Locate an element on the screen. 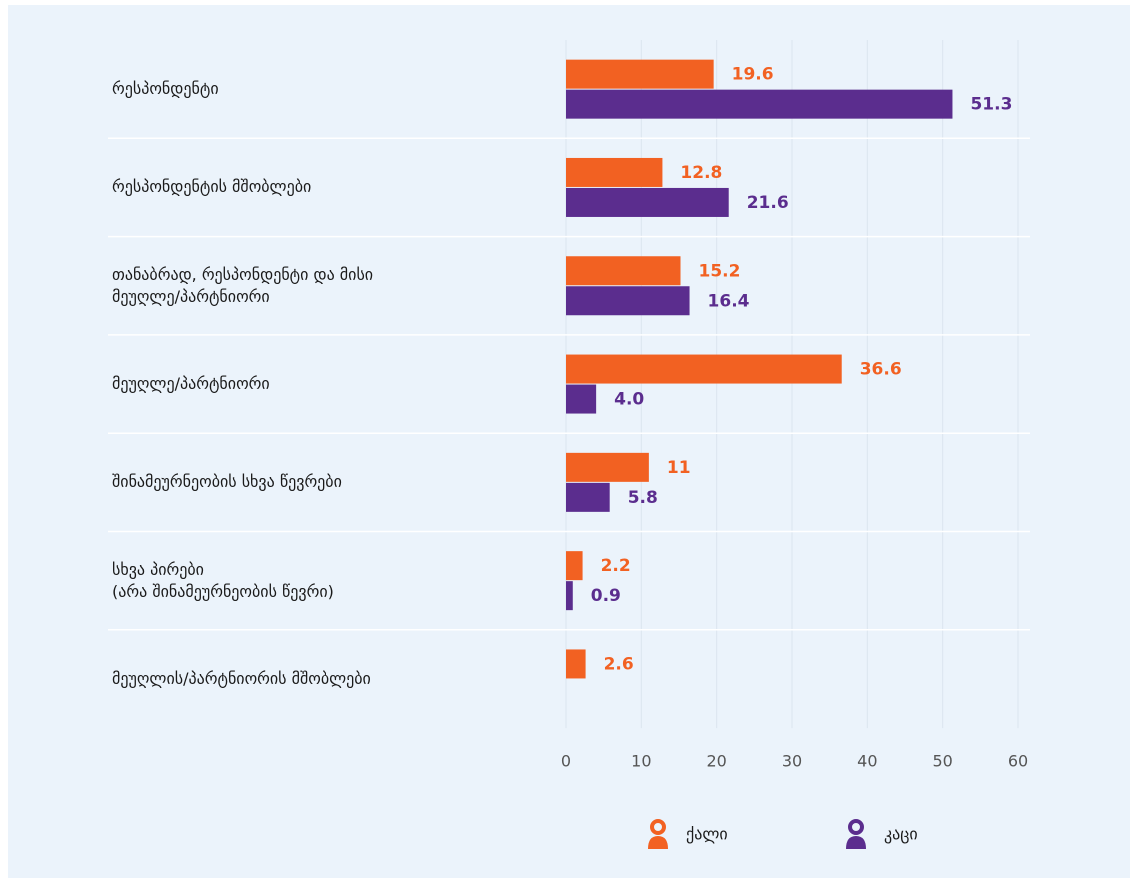  value-label: 2.2 is located at coordinates (616, 566).